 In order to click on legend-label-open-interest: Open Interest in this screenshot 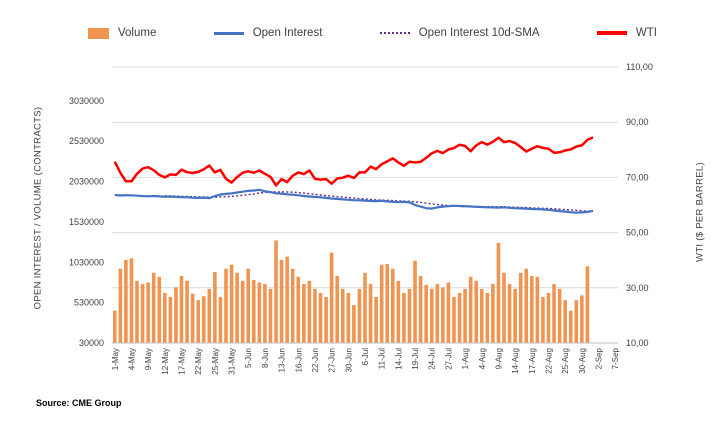, I will do `click(287, 33)`.